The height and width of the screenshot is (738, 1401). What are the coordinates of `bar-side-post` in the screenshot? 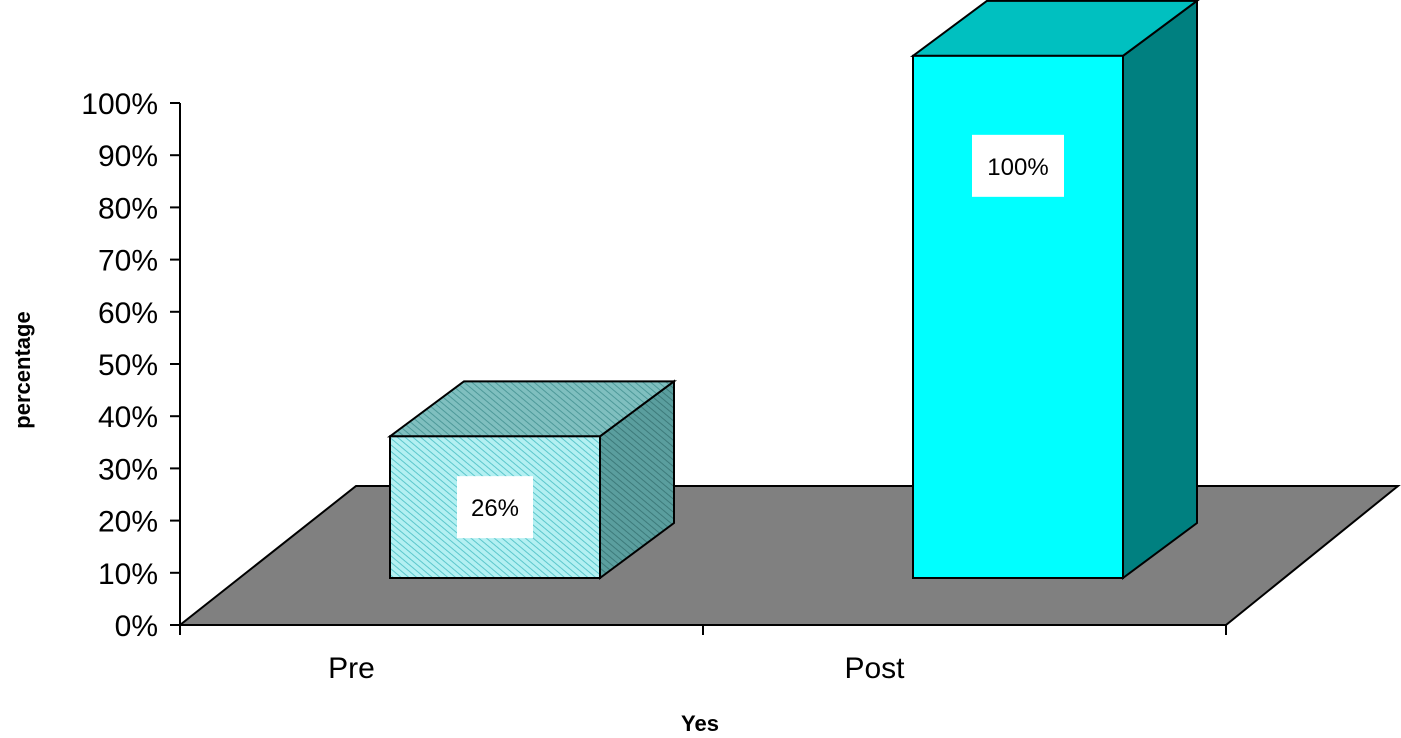 It's located at (1160, 290).